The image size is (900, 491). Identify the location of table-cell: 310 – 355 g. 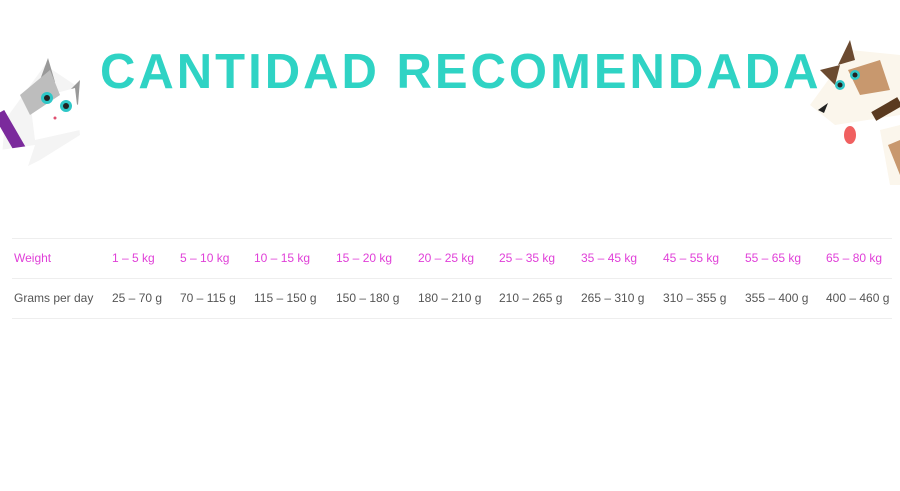
(695, 298).